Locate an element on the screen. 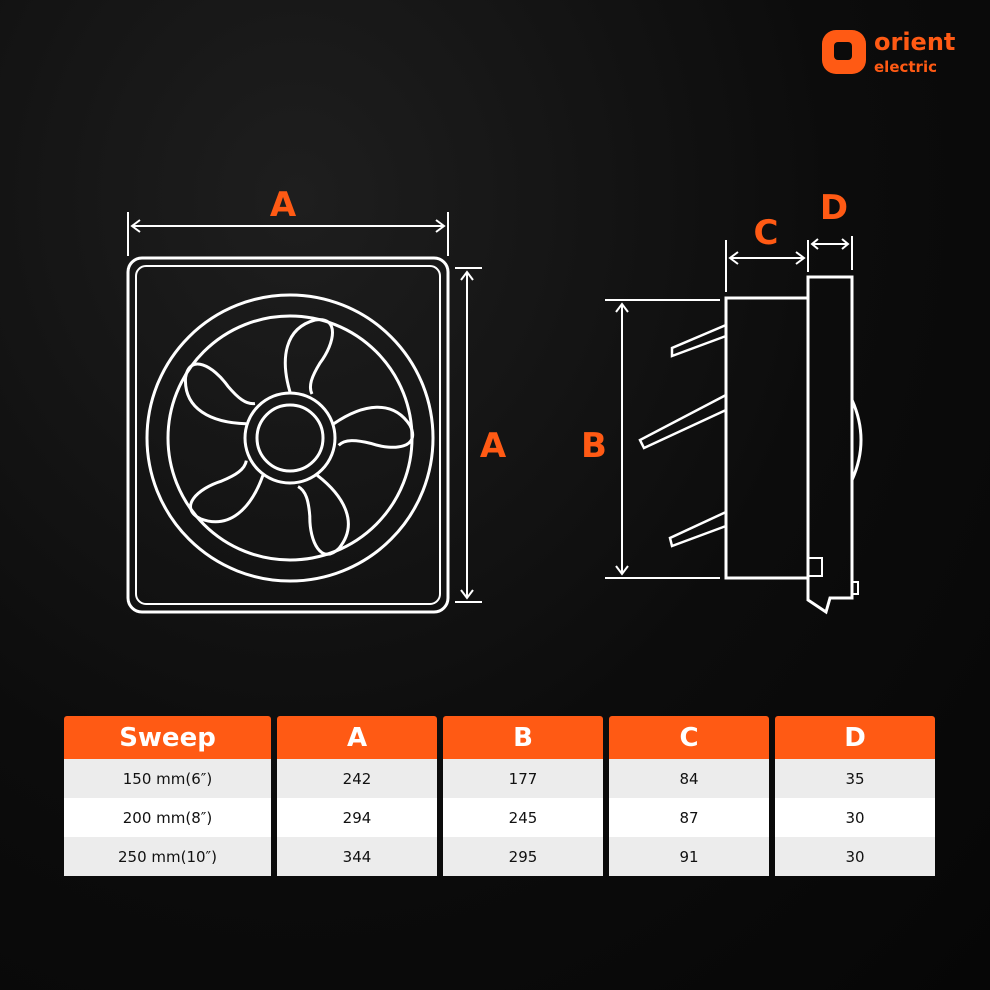 Image resolution: width=990 pixels, height=990 pixels. side-view is located at coordinates (750, 445).